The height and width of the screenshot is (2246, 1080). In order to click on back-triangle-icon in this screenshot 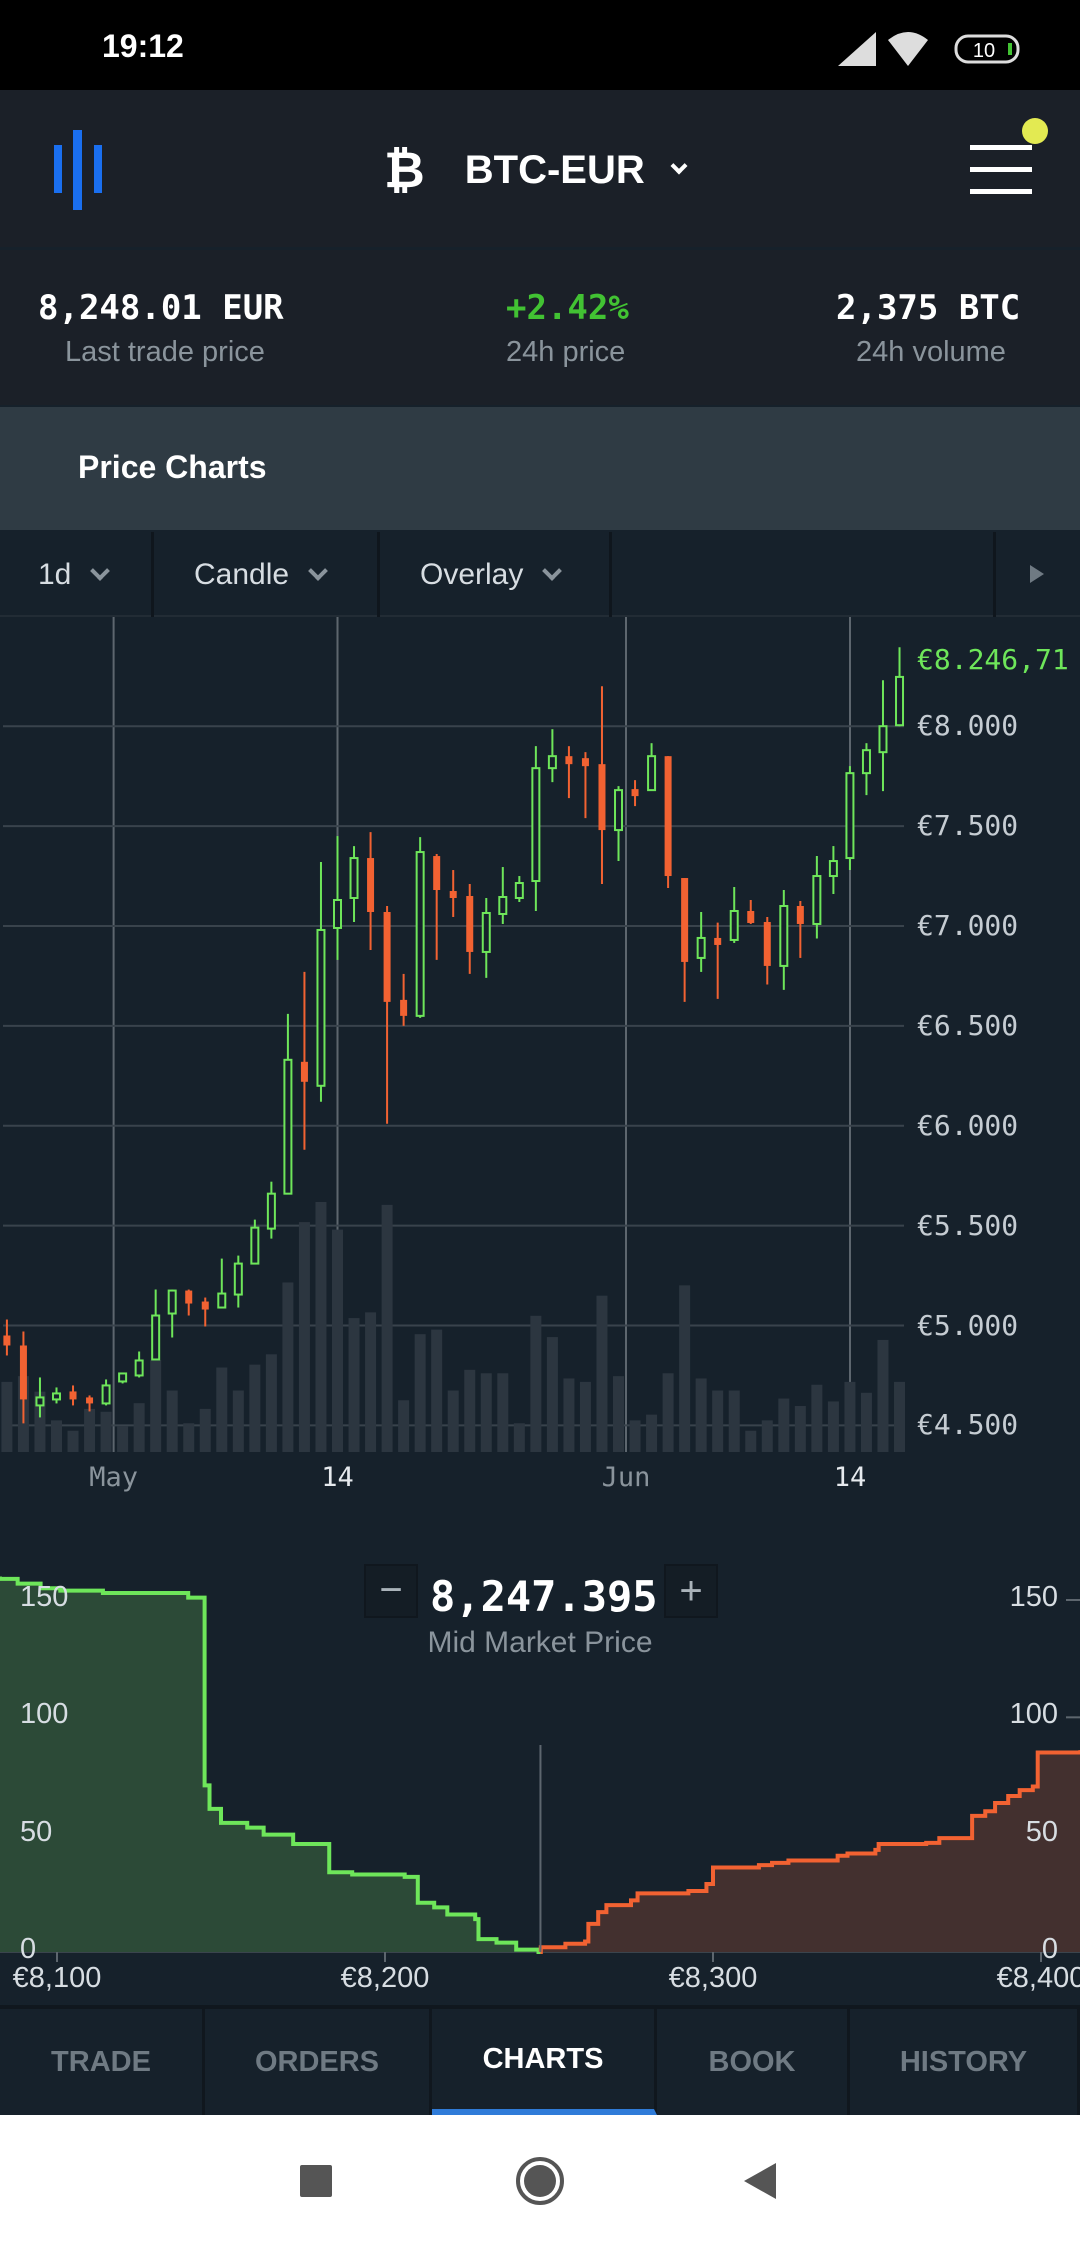, I will do `click(760, 2181)`.